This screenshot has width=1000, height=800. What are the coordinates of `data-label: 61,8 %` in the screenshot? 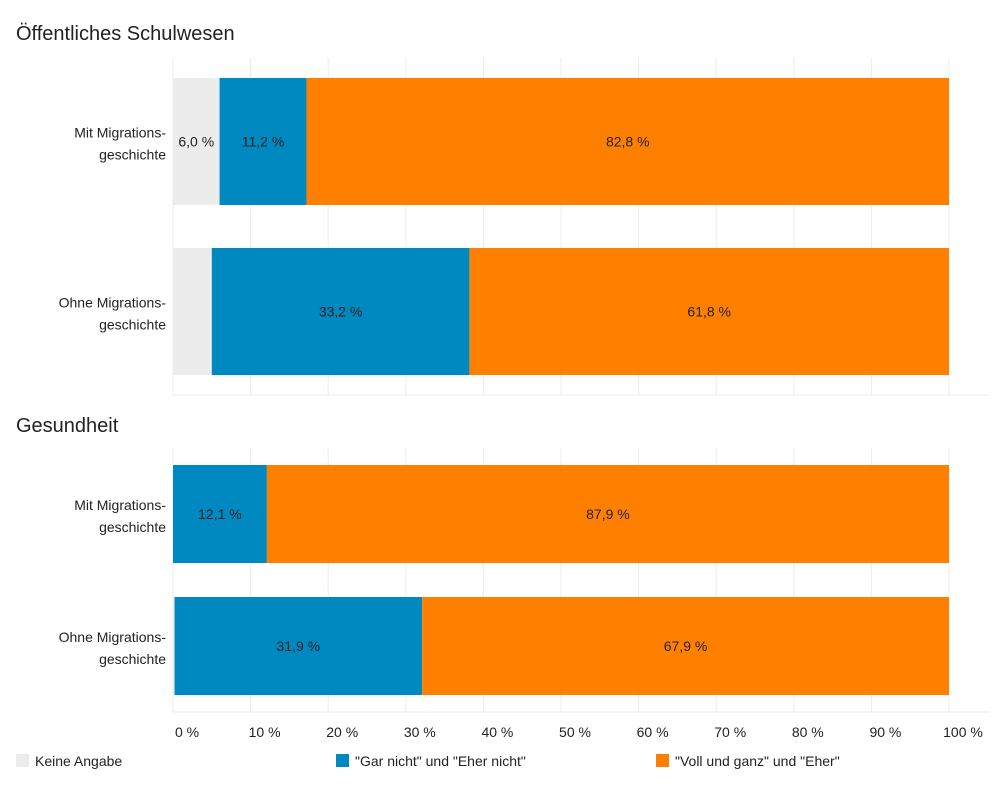 It's located at (709, 312).